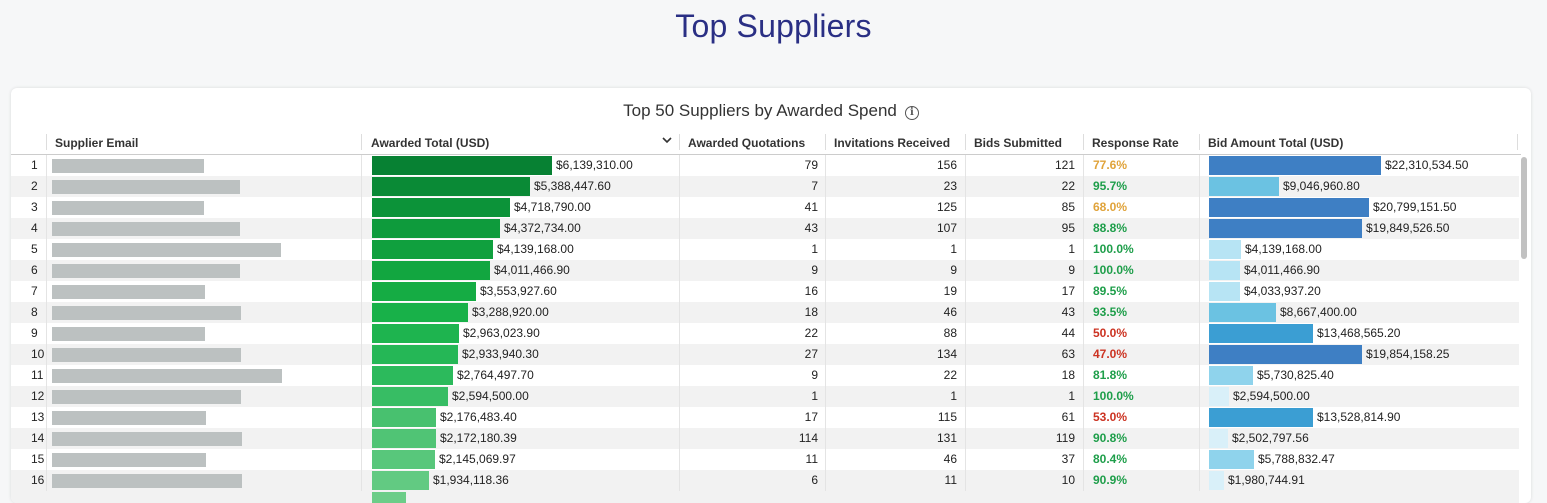 This screenshot has width=1547, height=503. What do you see at coordinates (34, 333) in the screenshot?
I see `row-rank: 9` at bounding box center [34, 333].